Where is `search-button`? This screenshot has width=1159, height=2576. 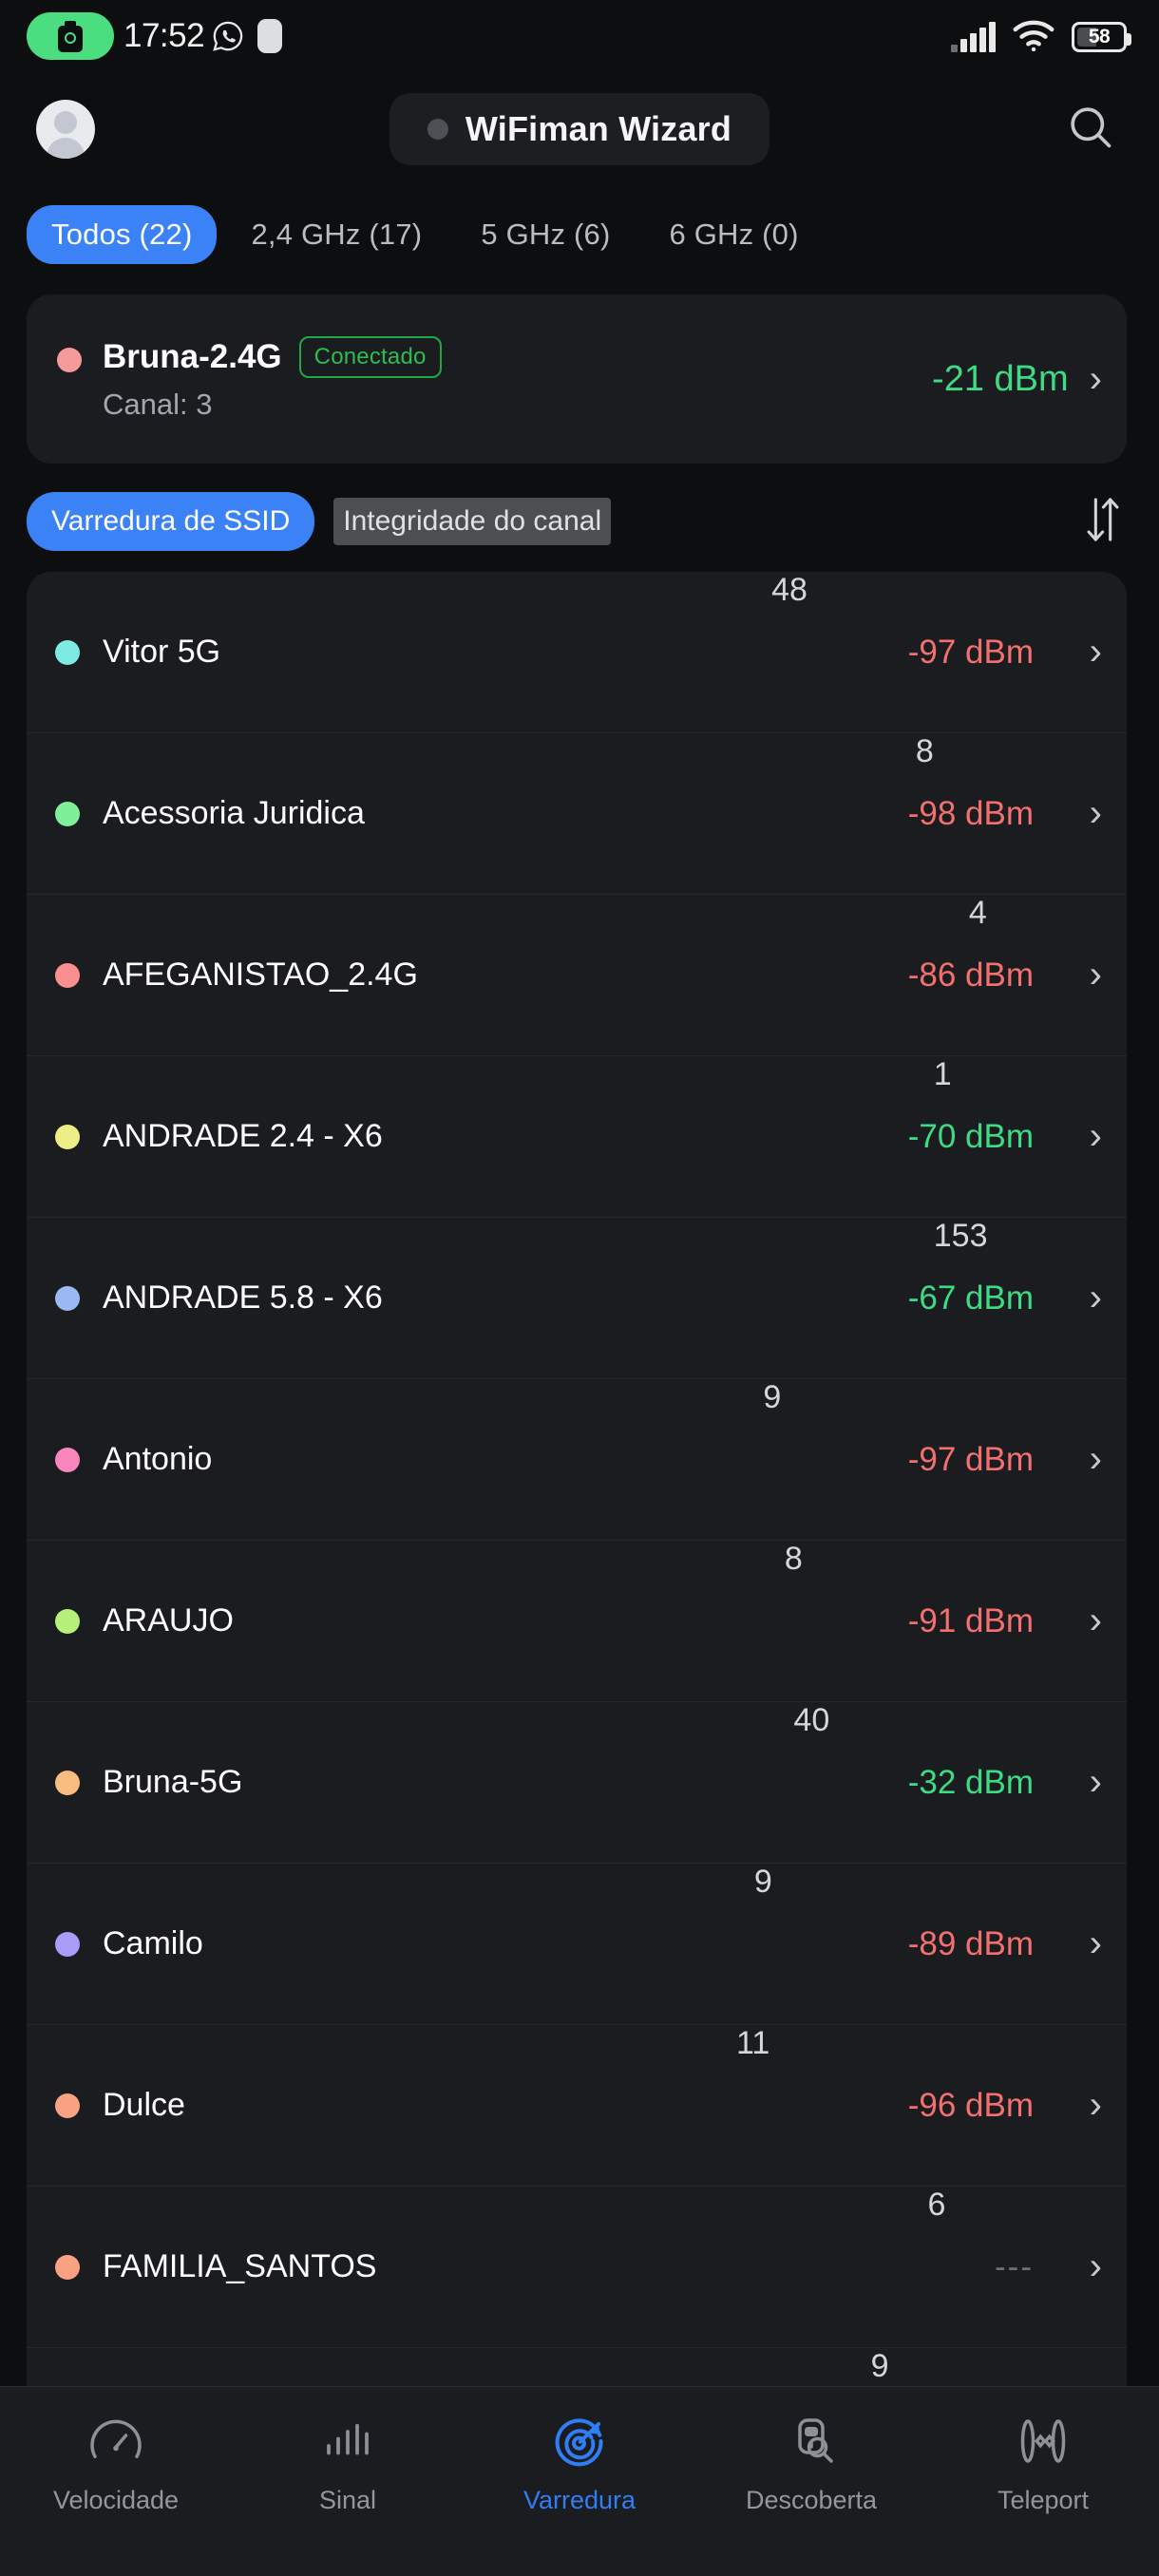
search-button is located at coordinates (1090, 129).